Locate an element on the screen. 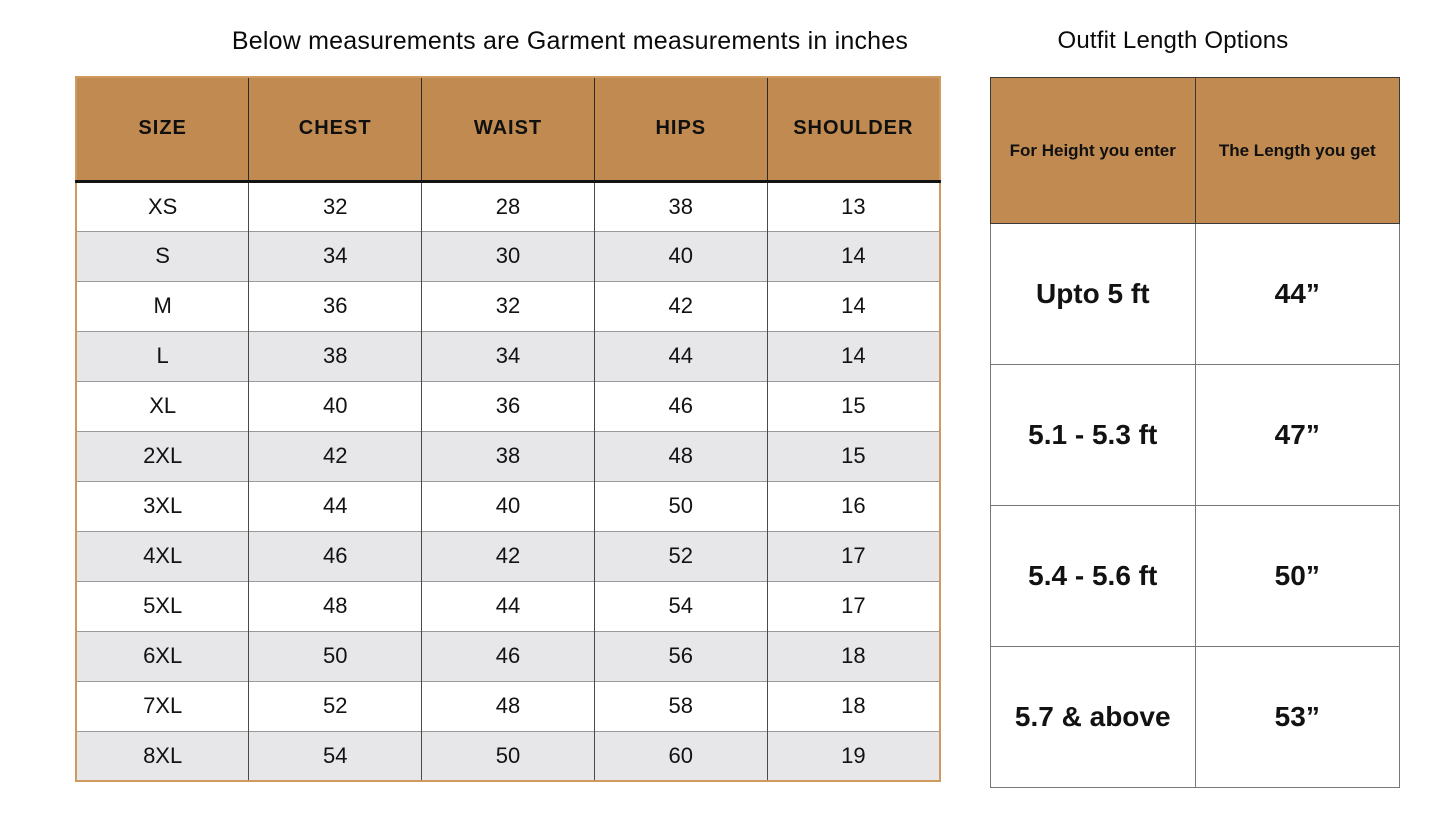 Image resolution: width=1445 pixels, height=819 pixels. length-value-cell: 50” is located at coordinates (1297, 576).